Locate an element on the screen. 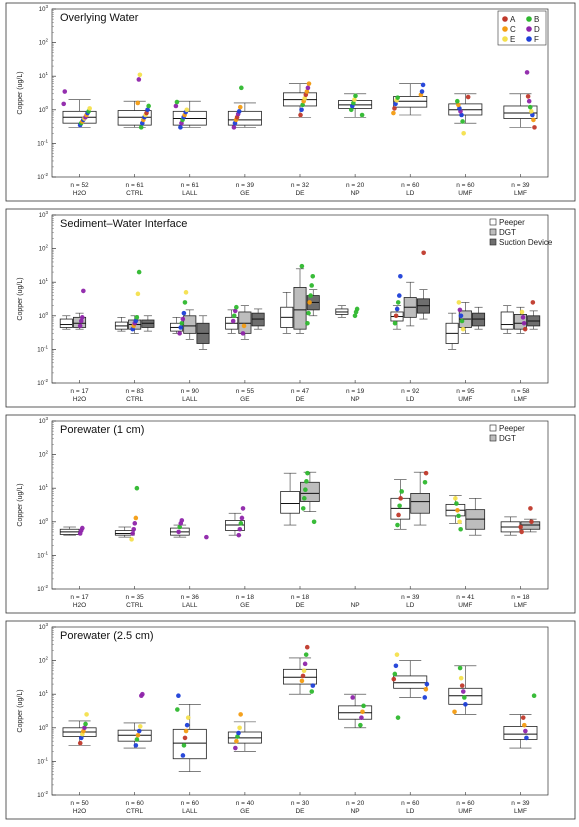  n-label: n = 55 is located at coordinates (245, 391).